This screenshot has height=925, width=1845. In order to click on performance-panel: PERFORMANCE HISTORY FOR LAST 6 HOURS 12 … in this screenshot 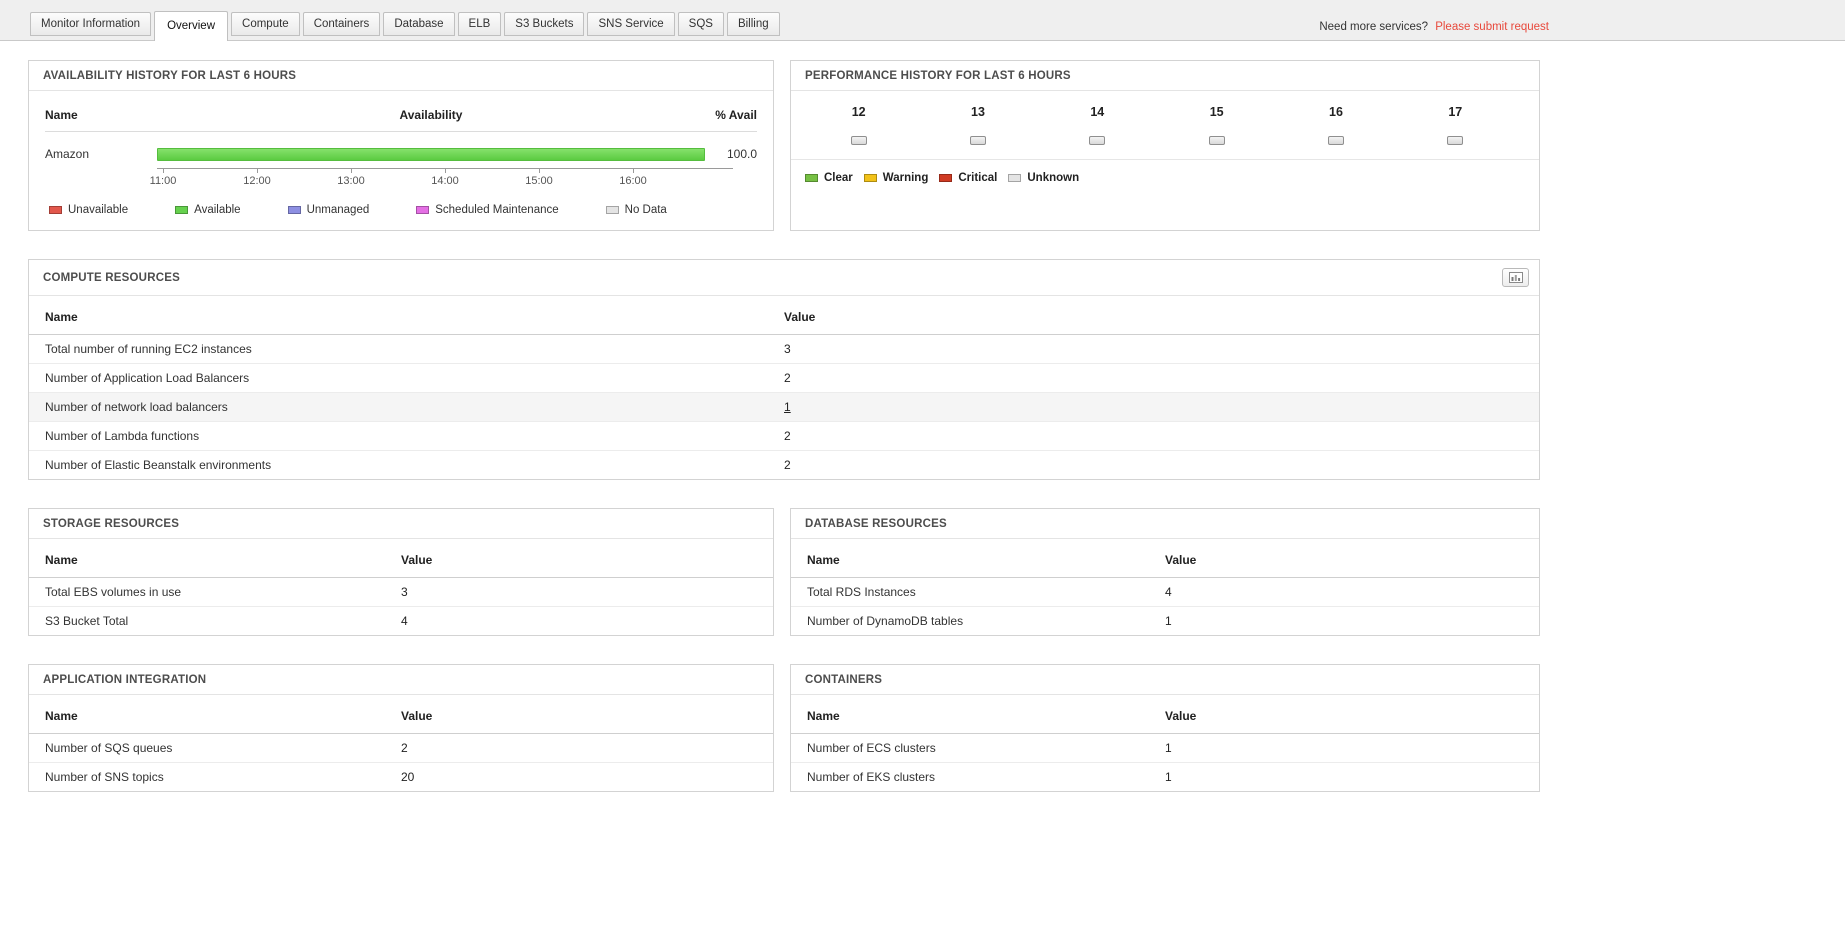, I will do `click(1165, 145)`.